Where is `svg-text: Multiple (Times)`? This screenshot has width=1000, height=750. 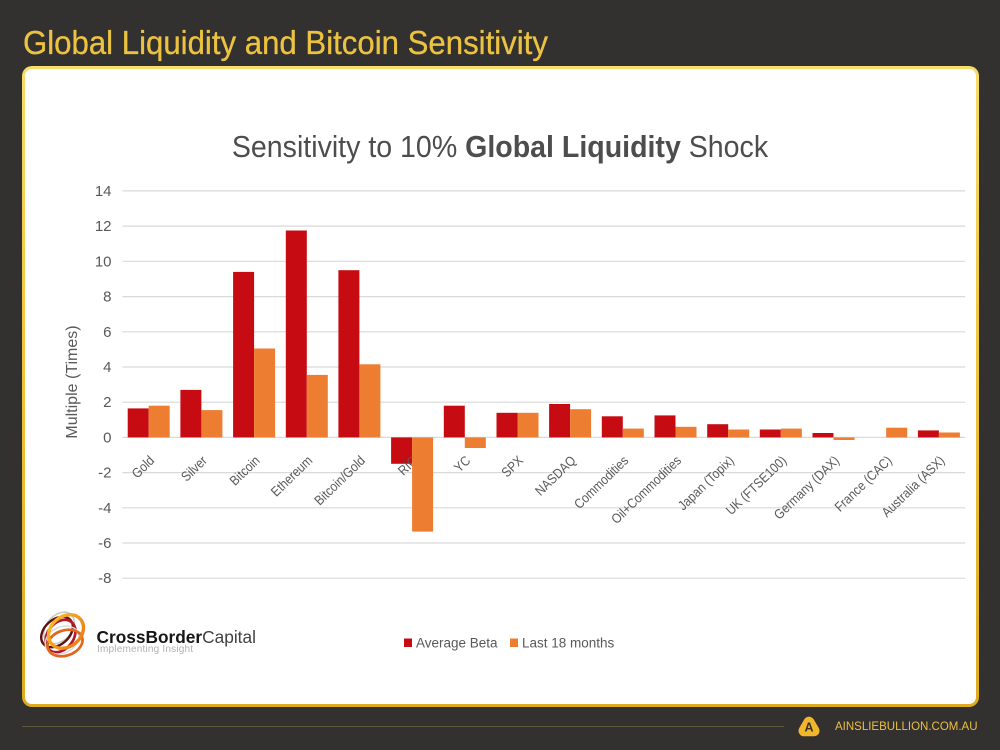
svg-text: Multiple (Times) is located at coordinates (72, 381).